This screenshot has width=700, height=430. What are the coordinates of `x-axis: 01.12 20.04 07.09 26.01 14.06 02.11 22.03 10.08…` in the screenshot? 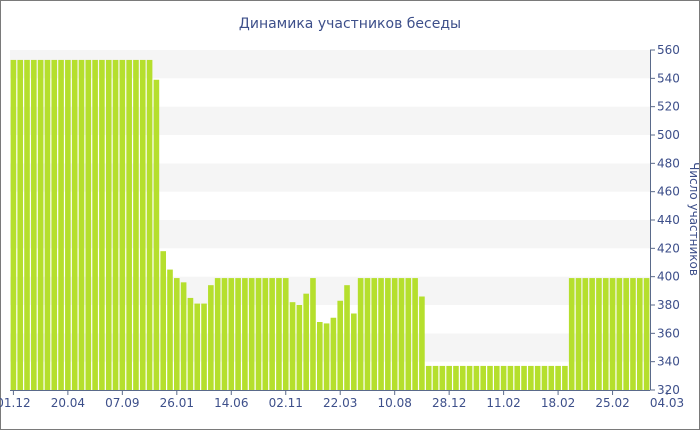 It's located at (342, 400).